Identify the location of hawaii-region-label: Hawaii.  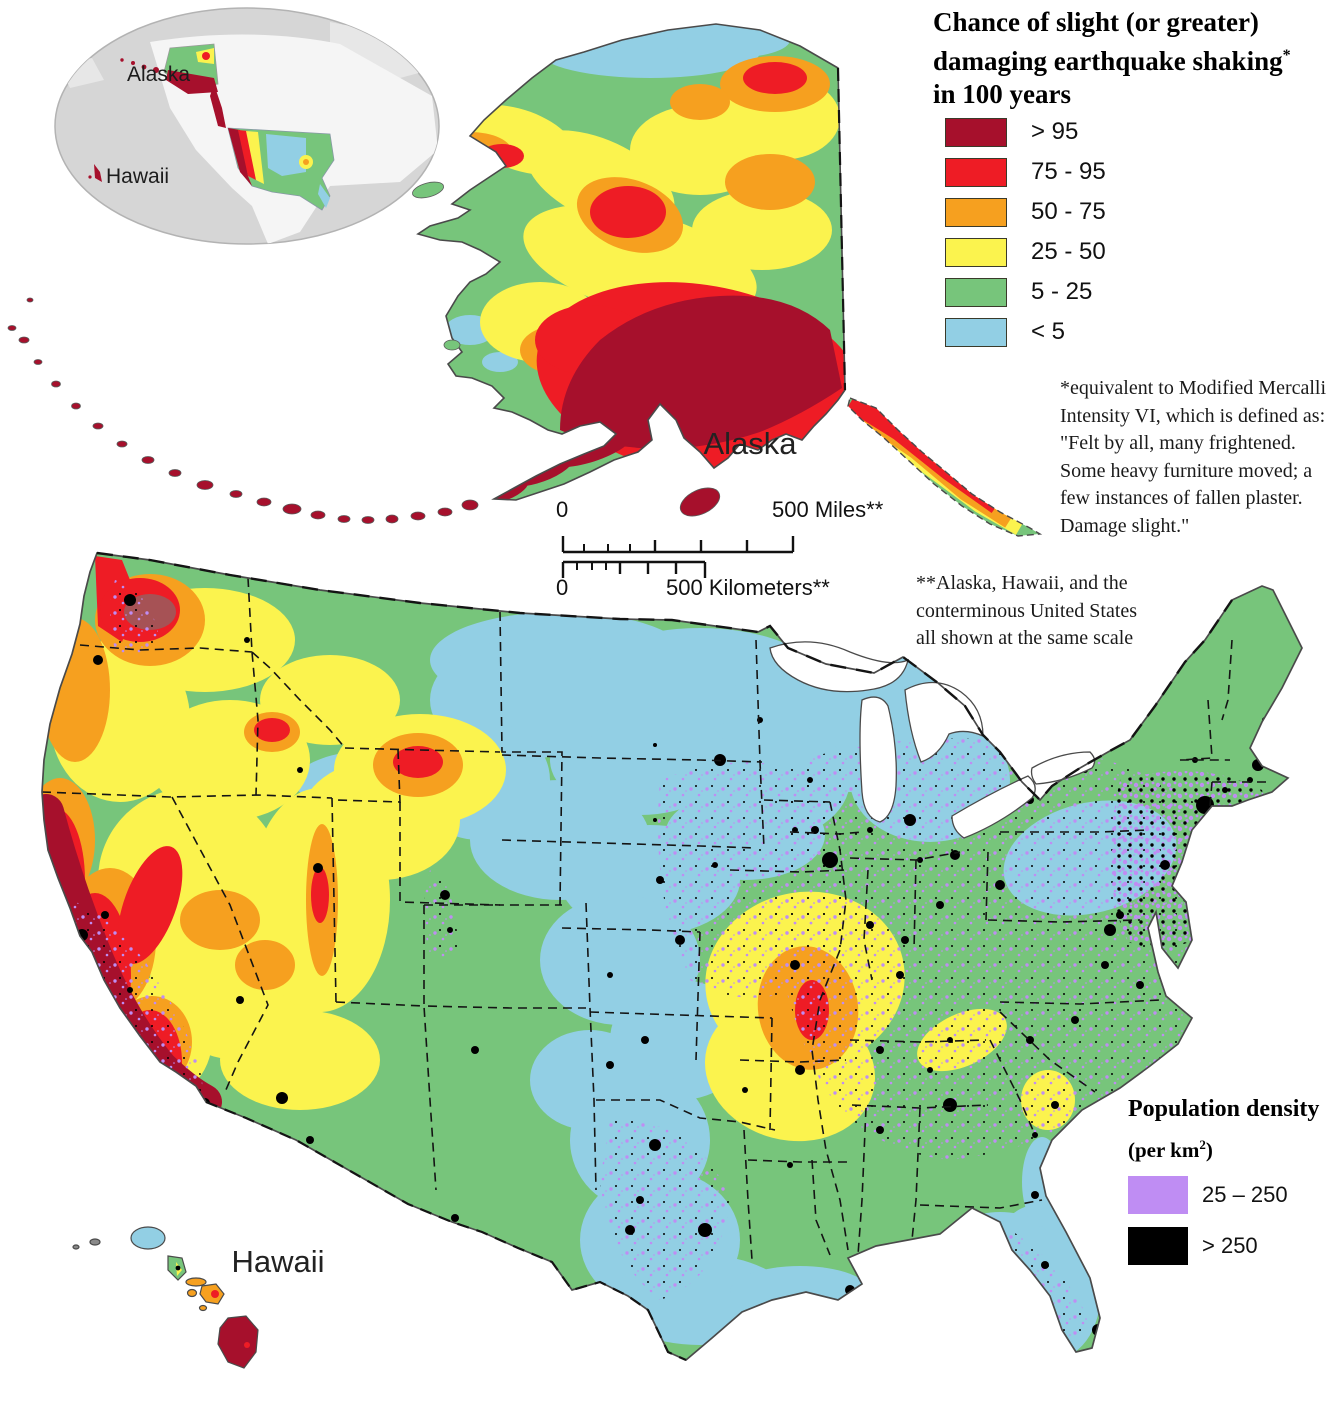
(278, 1261).